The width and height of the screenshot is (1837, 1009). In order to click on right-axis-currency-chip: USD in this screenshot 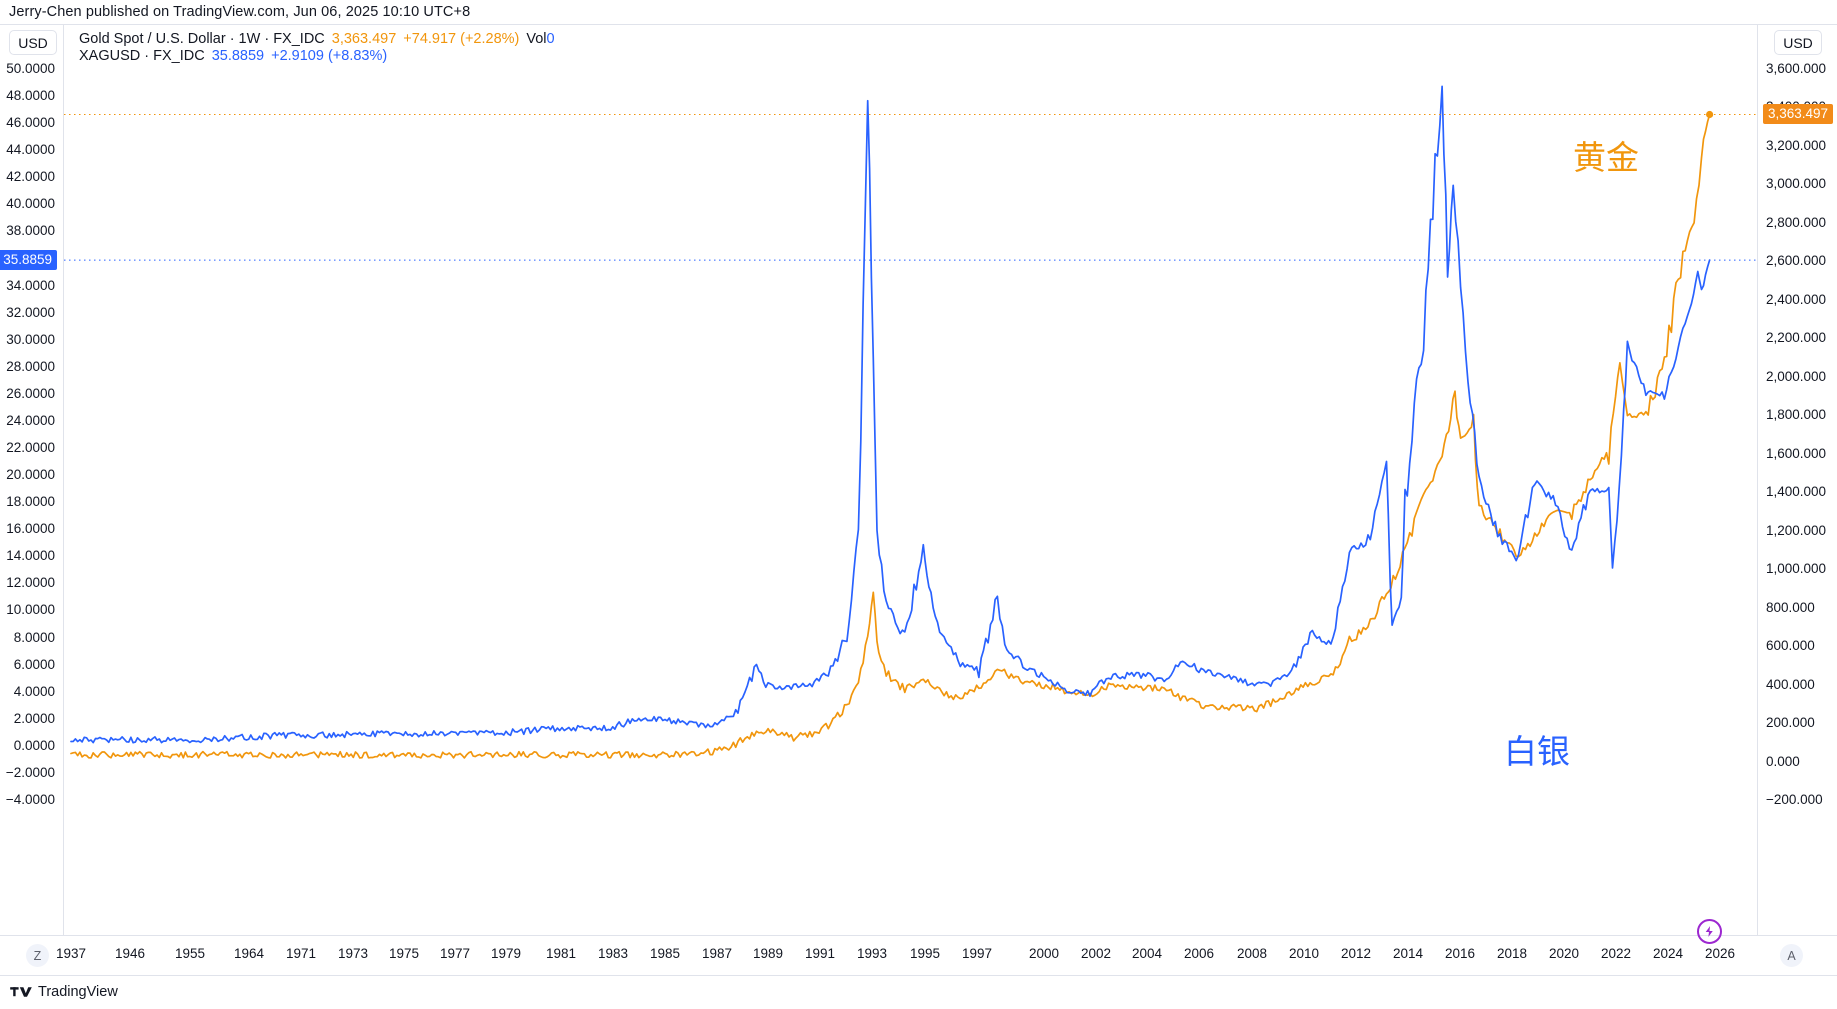, I will do `click(1798, 42)`.